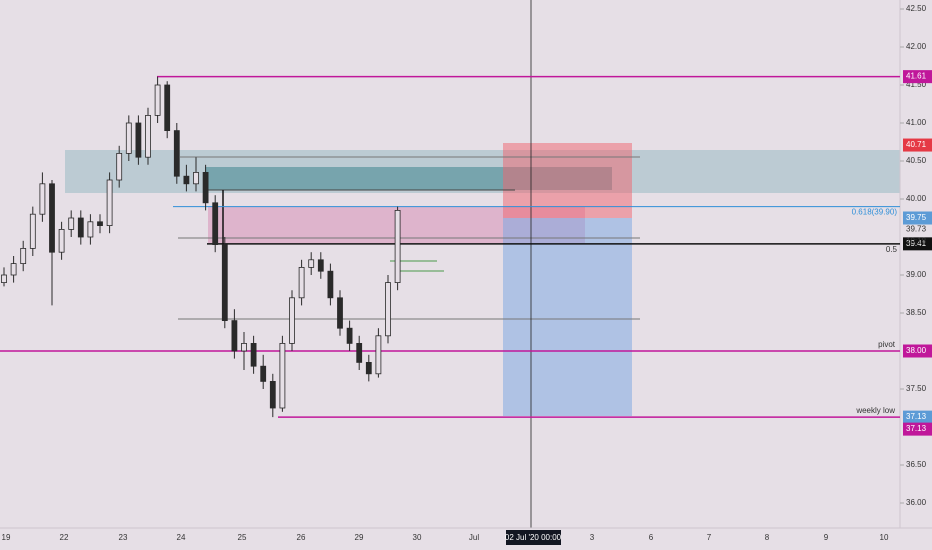 The width and height of the screenshot is (932, 550). What do you see at coordinates (359, 537) in the screenshot?
I see `x-tick-label: 29` at bounding box center [359, 537].